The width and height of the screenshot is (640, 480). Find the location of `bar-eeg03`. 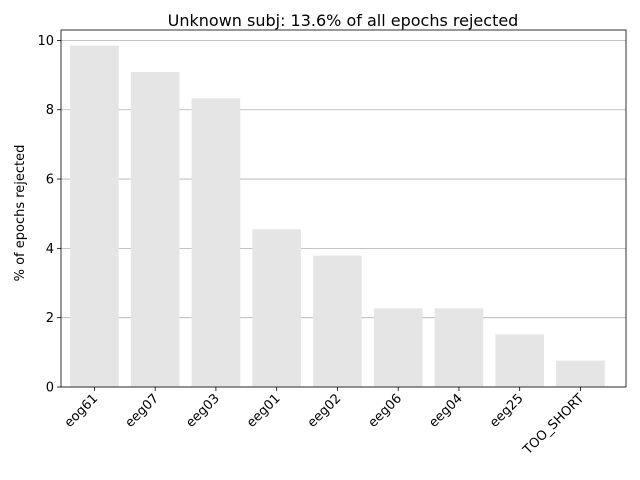

bar-eeg03 is located at coordinates (216, 243).